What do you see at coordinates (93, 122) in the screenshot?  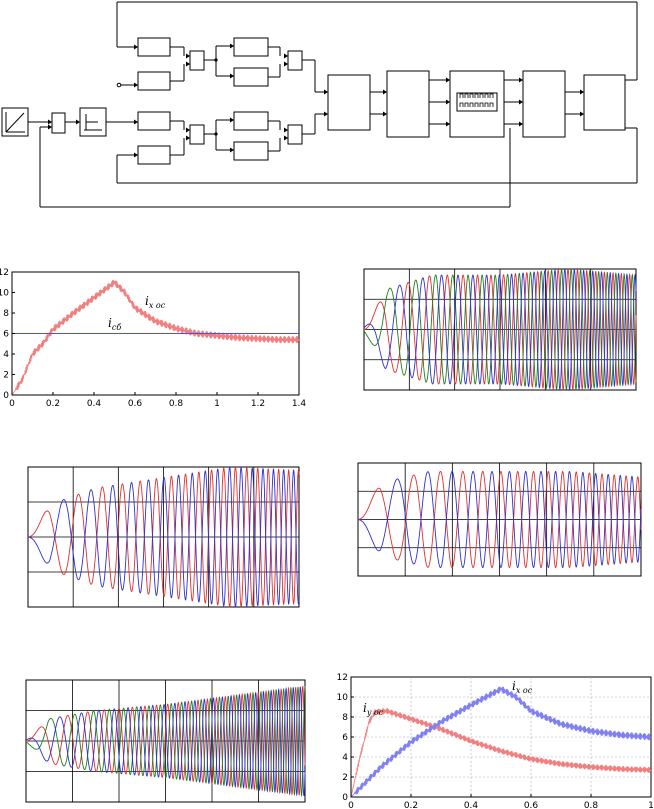 I see `step-icon` at bounding box center [93, 122].